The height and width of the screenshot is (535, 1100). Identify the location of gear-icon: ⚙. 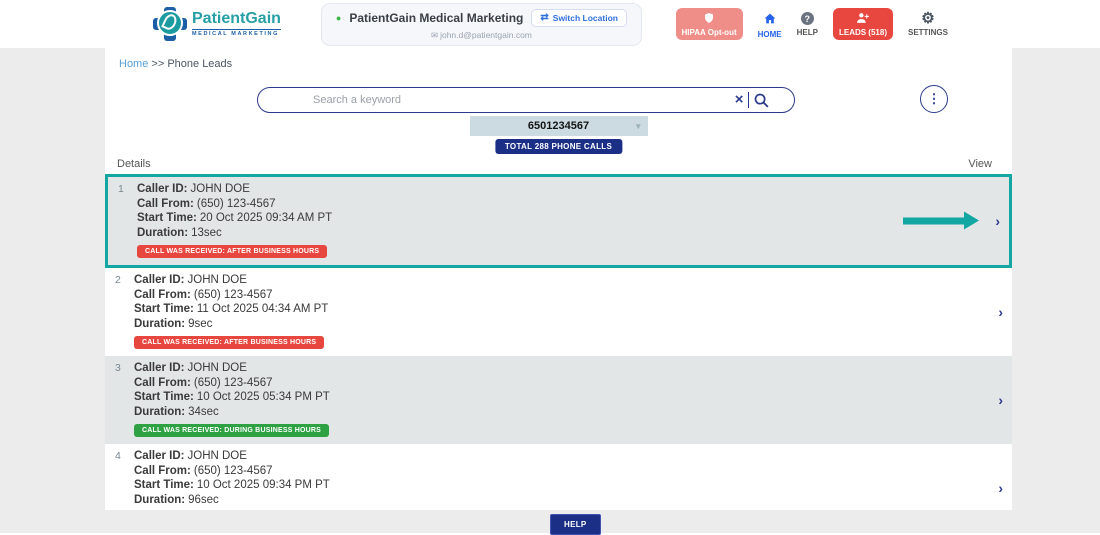
(928, 18).